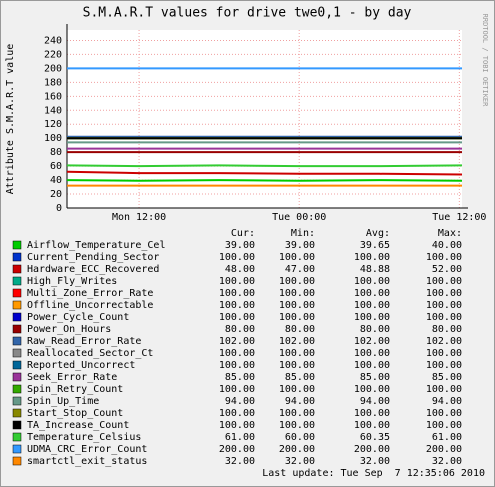 The image size is (495, 487). I want to click on x-tick-label: Tue 12:00, so click(459, 217).